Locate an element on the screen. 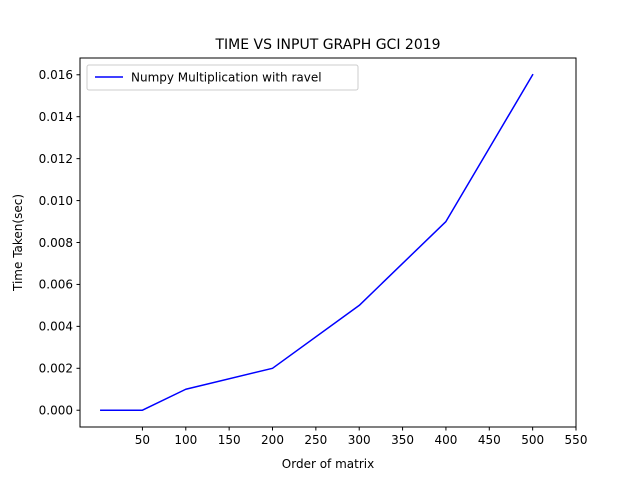 This screenshot has height=484, width=640. x-tick-label: 50 is located at coordinates (142, 440).